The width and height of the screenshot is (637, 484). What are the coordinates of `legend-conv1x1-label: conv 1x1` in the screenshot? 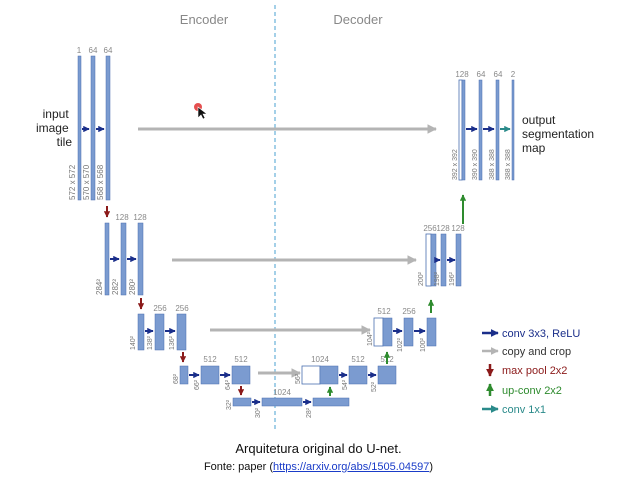 It's located at (524, 410).